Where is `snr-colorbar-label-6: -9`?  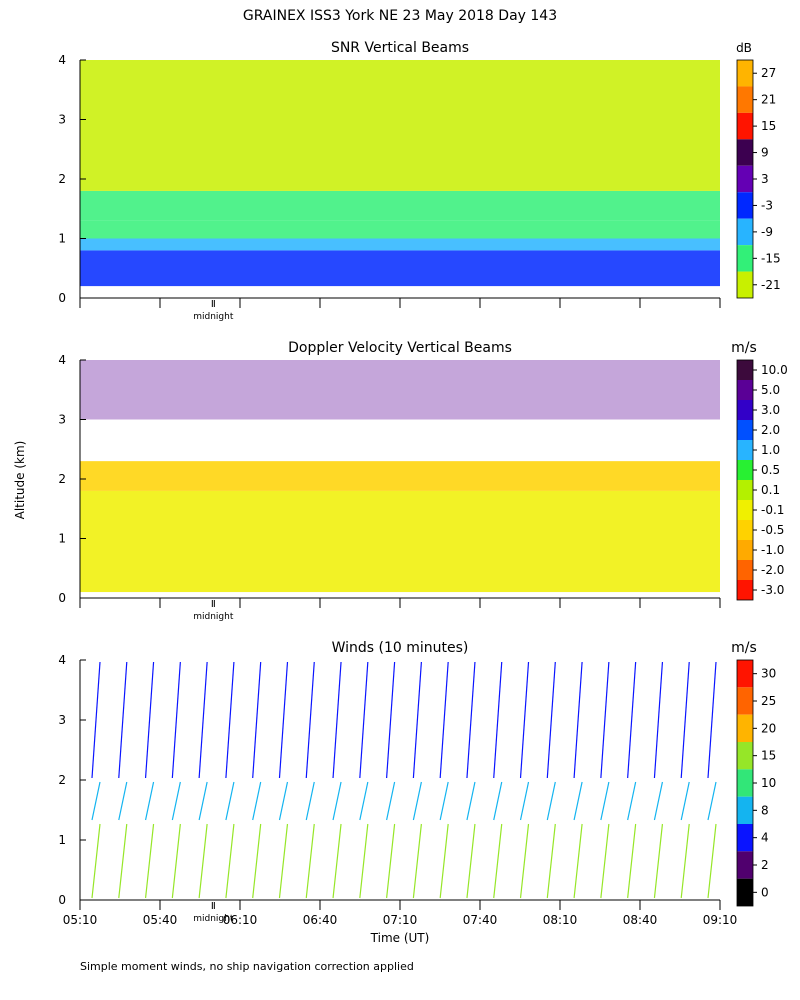 snr-colorbar-label-6: -9 is located at coordinates (767, 232).